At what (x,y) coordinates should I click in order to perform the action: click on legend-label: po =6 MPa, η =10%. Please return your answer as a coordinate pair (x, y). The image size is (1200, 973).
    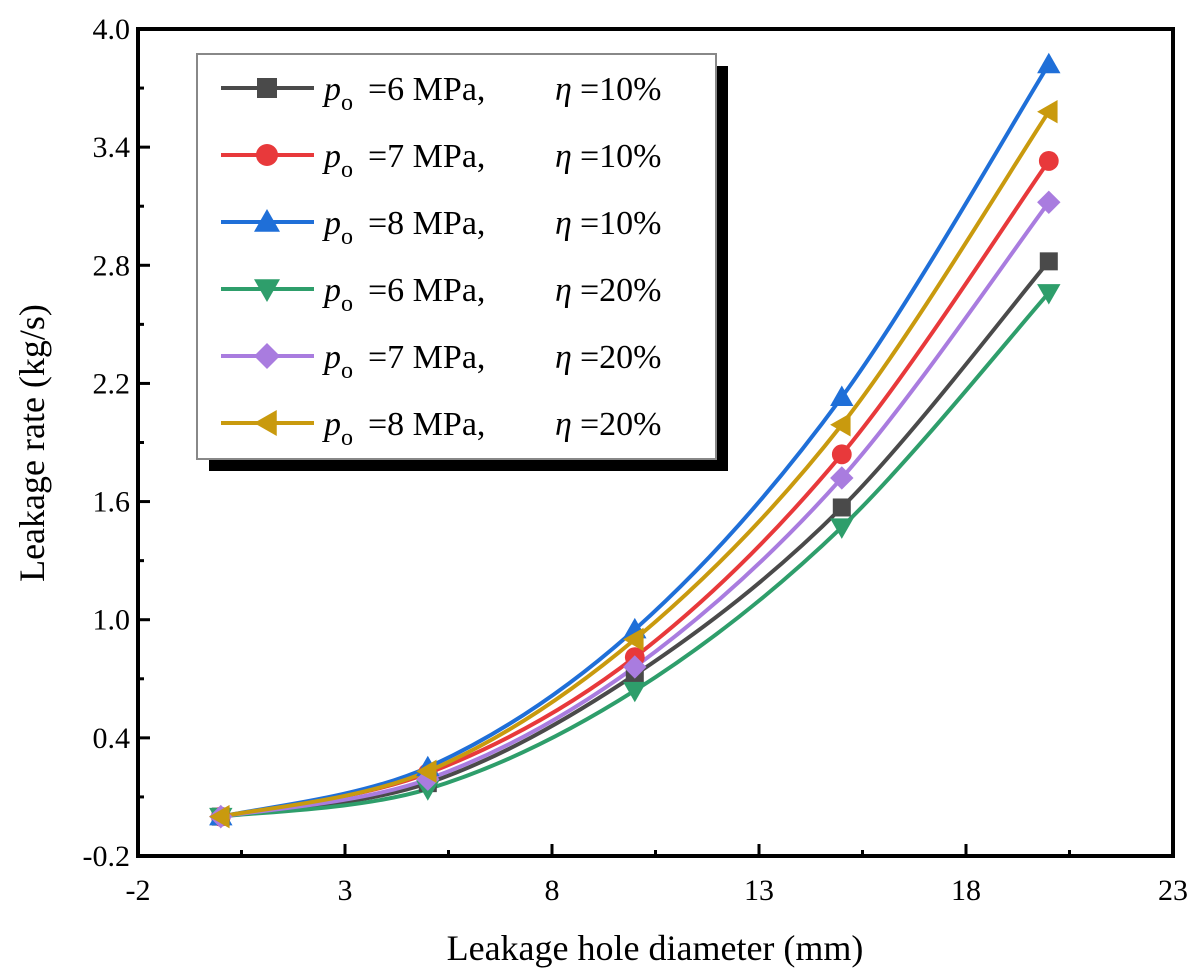
    Looking at the image, I should click on (492, 93).